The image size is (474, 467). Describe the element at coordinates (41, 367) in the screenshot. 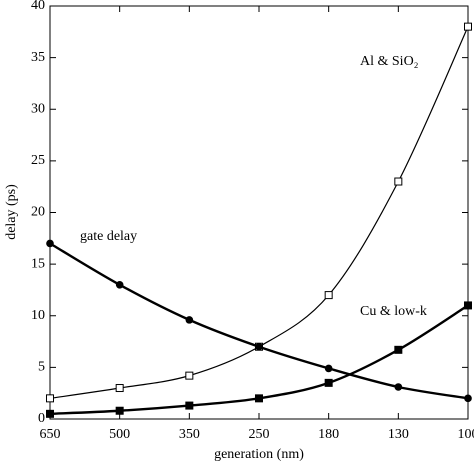

I see `y-tick-label: 5` at that location.